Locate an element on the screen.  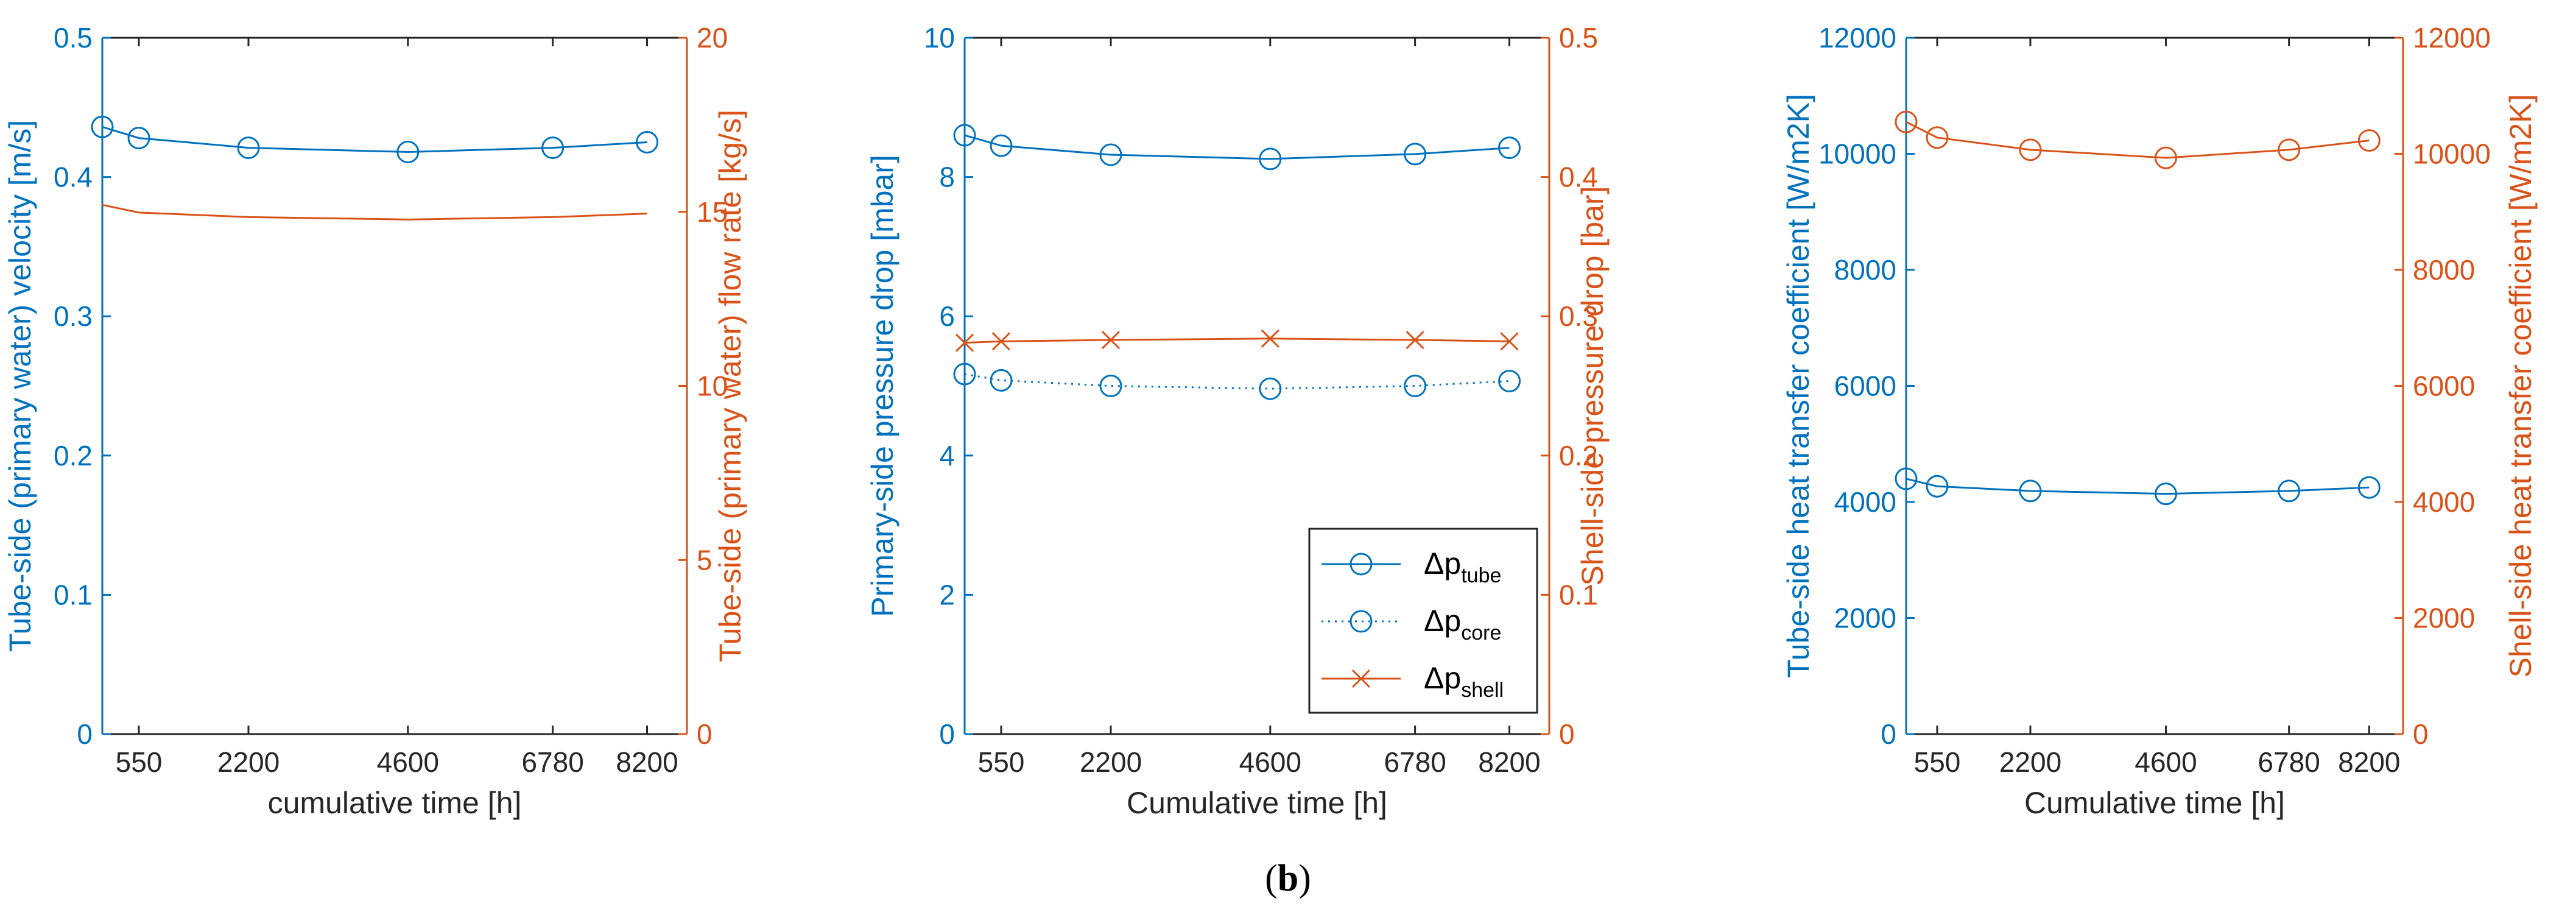
left-tick-label: 2000 is located at coordinates (1865, 618).